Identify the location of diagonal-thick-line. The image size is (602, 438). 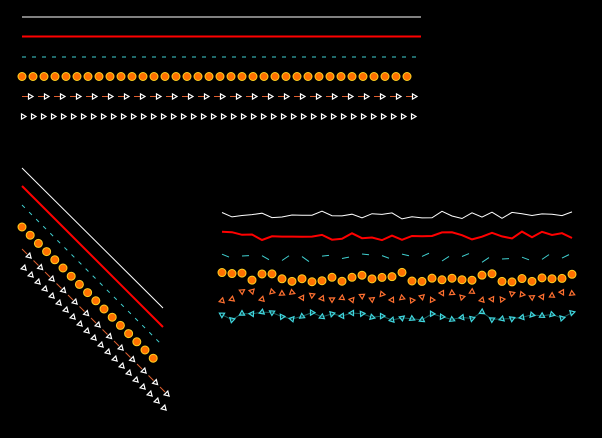
(92, 256).